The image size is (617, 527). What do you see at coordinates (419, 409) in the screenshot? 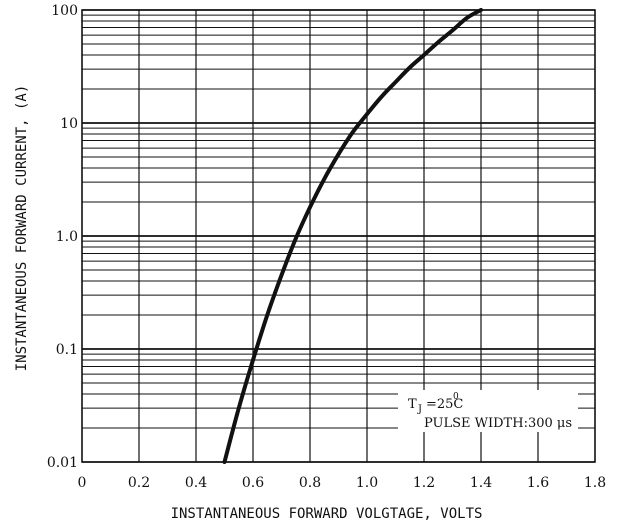
I see `annotation-tj-subscript: J` at bounding box center [419, 409].